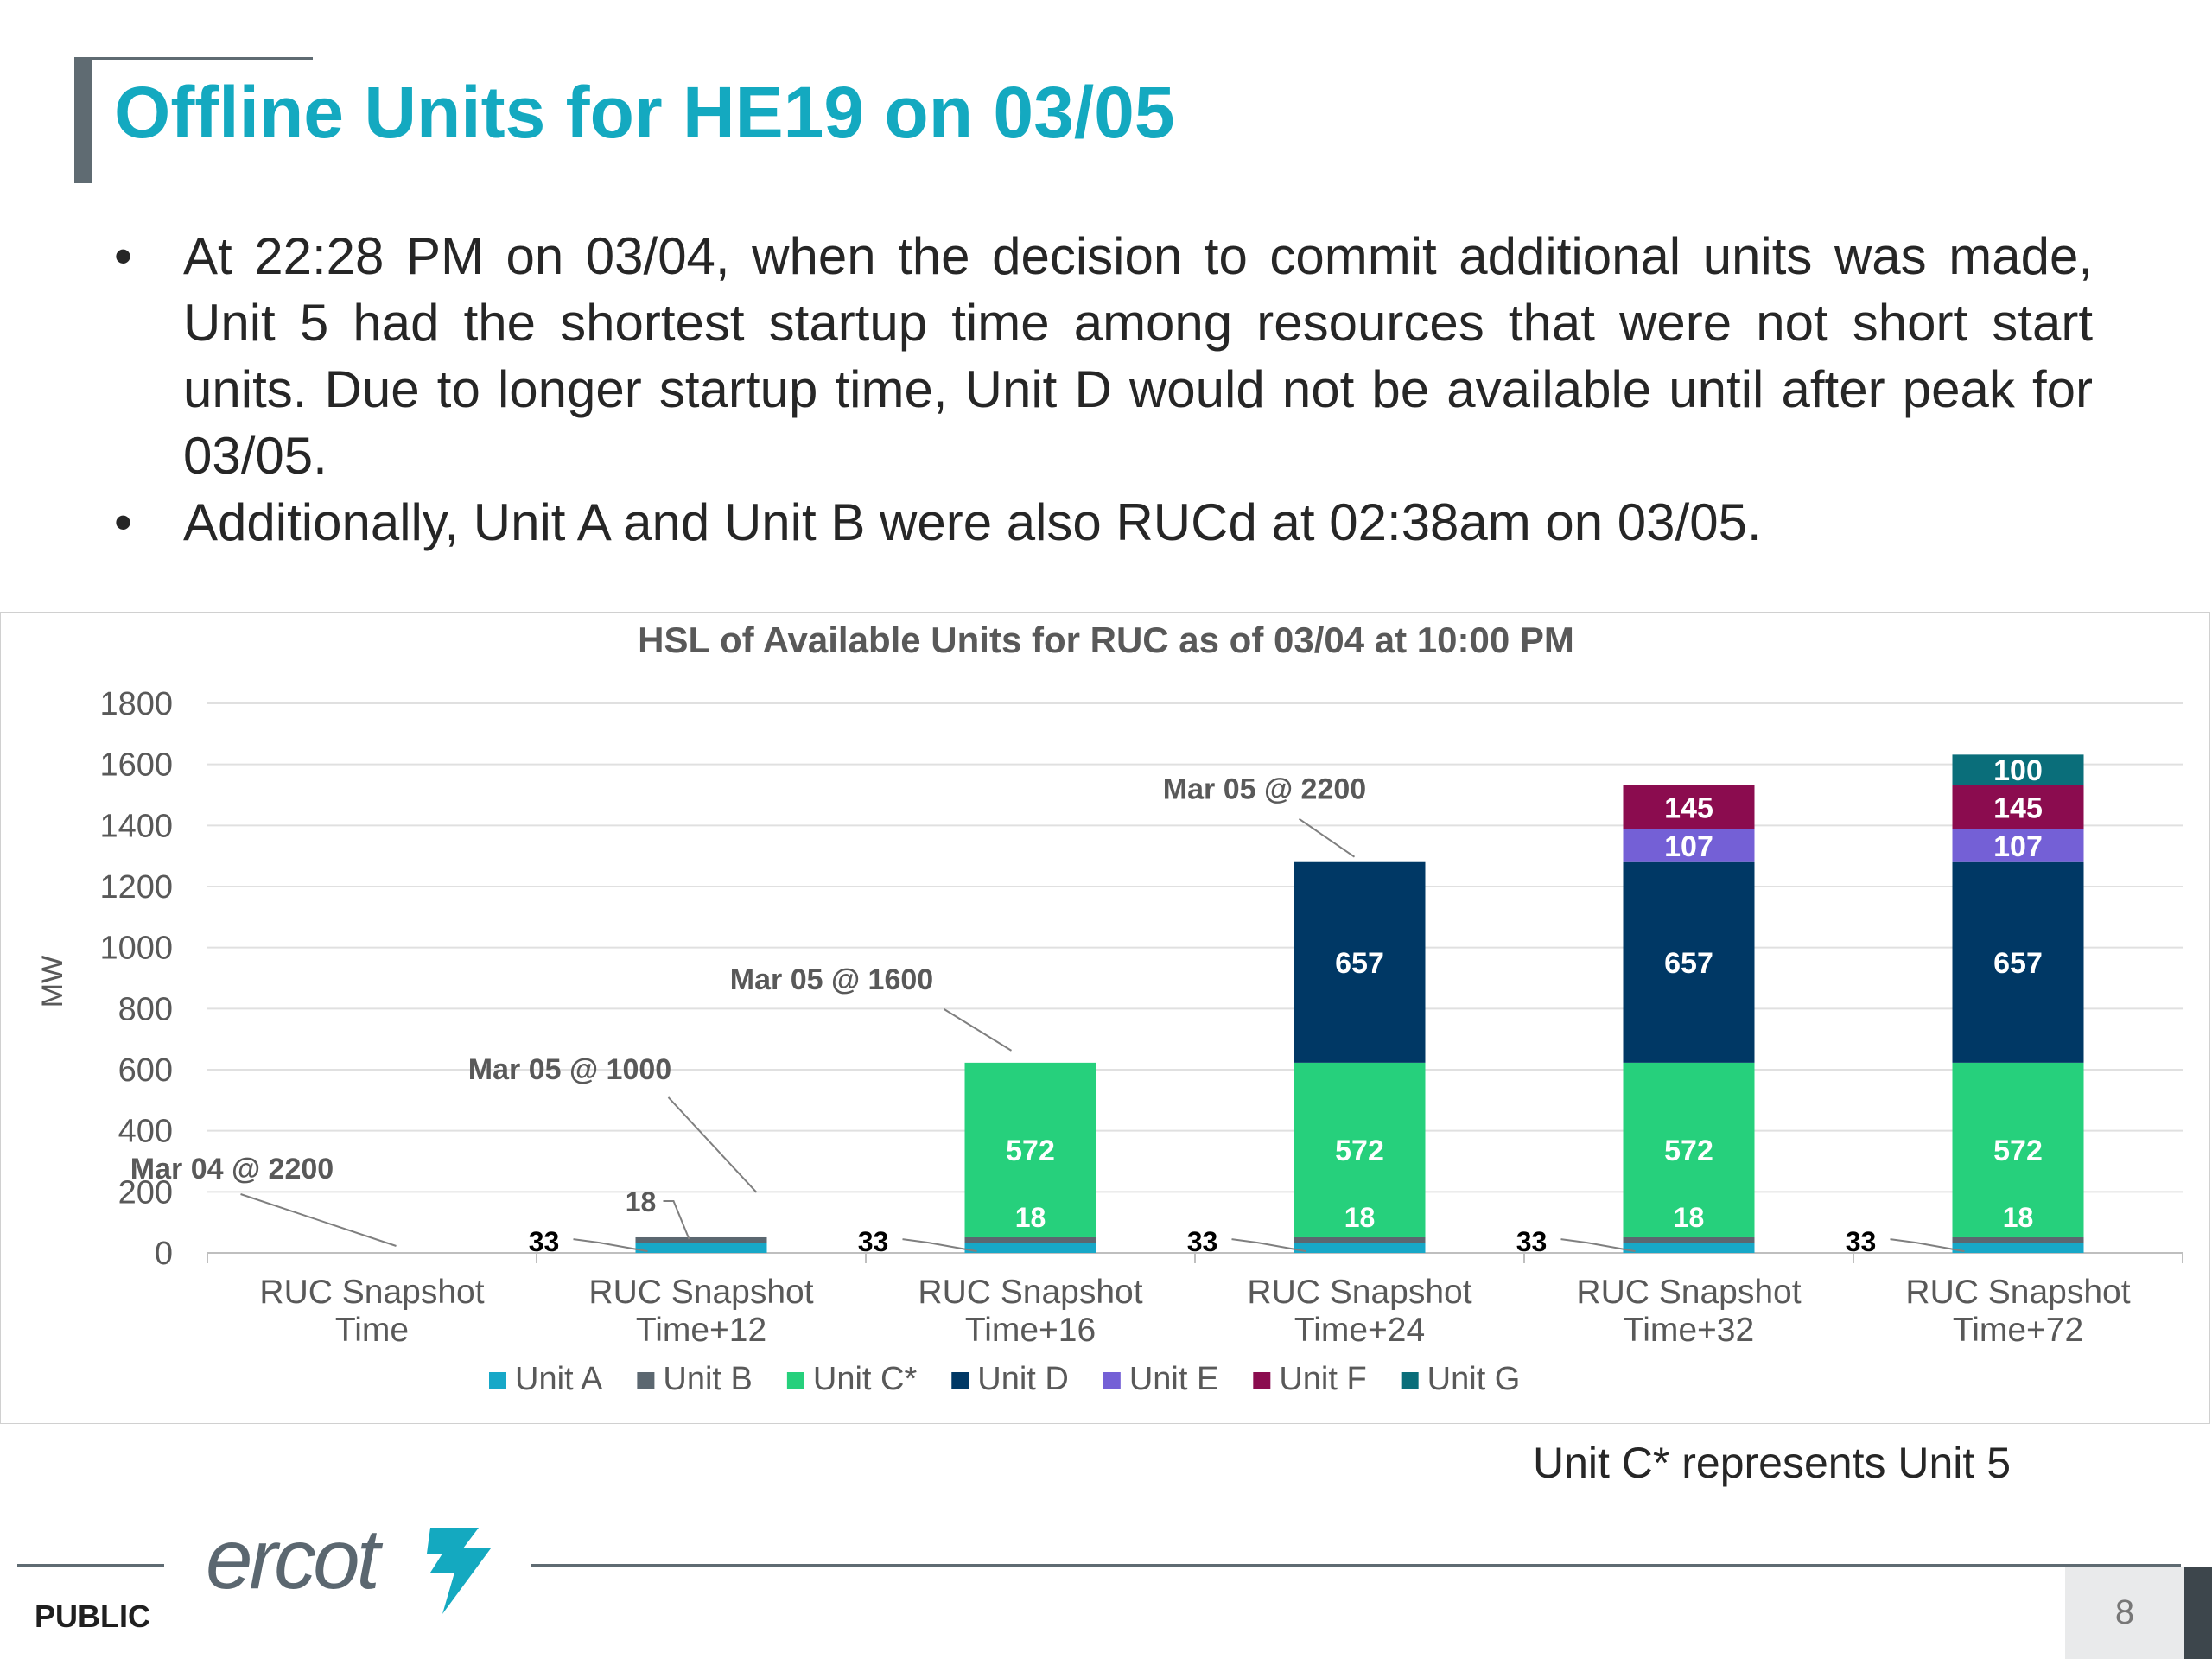 Image resolution: width=2212 pixels, height=1659 pixels. I want to click on y-tick-label: 800, so click(145, 1009).